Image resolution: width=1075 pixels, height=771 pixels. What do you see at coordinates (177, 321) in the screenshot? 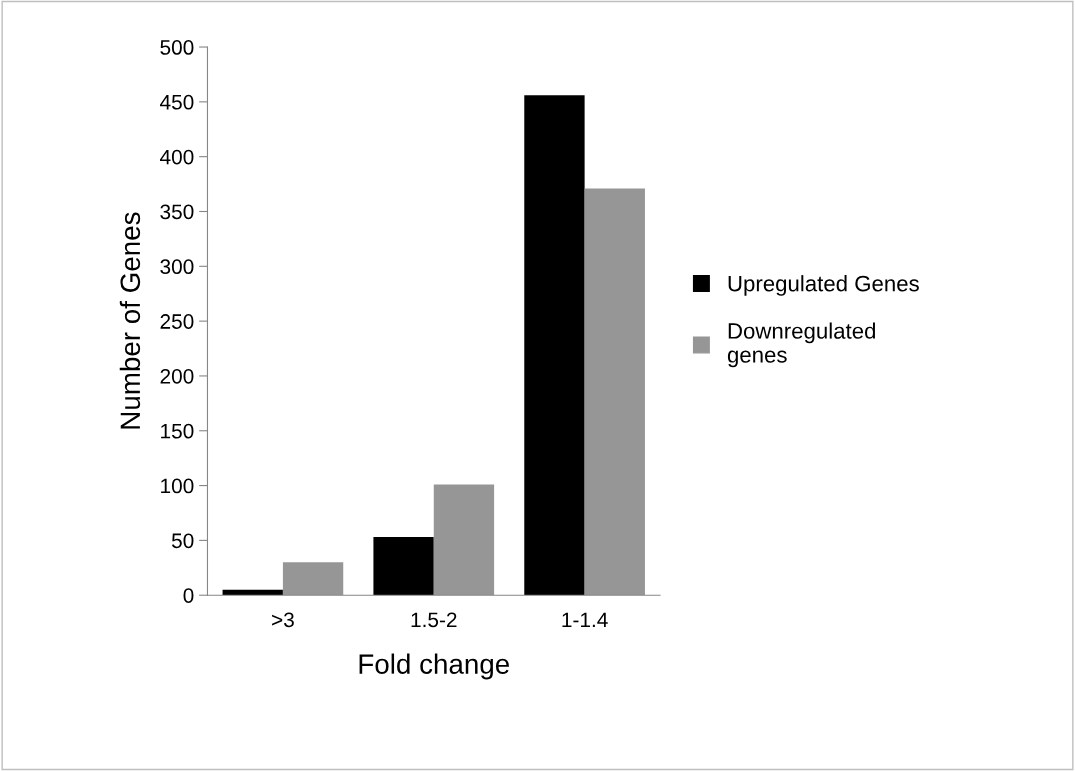
I see `y-tick-label: 250` at bounding box center [177, 321].